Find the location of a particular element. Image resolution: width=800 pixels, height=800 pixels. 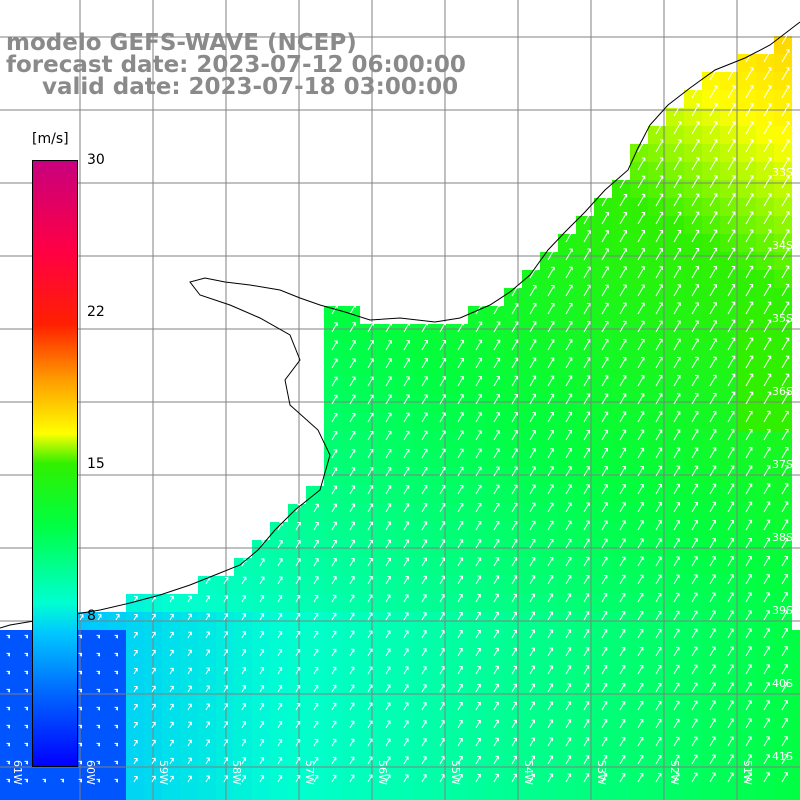

model-title: modelo GEFS-WAVE (NCEP) is located at coordinates (181, 43).